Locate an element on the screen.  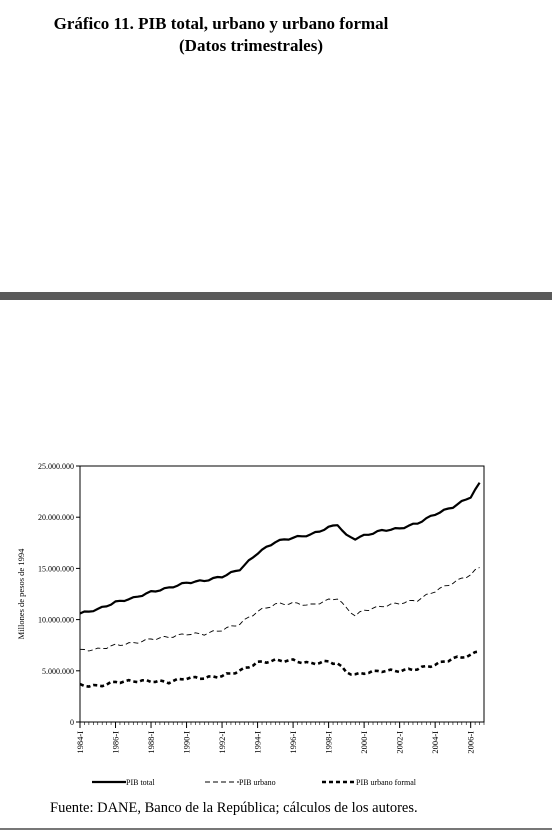
x-tick-label: 2004-I is located at coordinates (435, 742).